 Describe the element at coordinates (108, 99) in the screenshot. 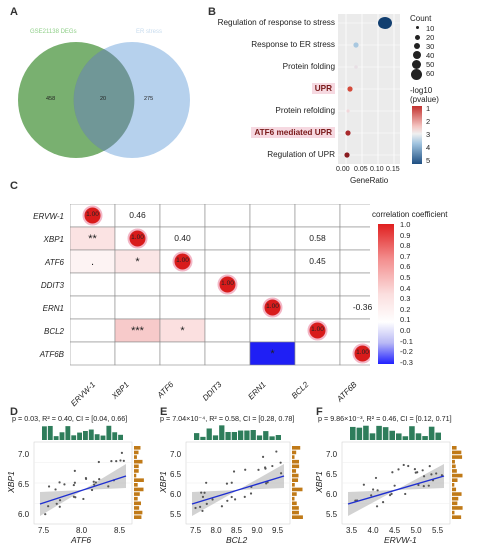

I see `venn-diagram: GSE21138 DEGs ER stress 458 20 275` at that location.